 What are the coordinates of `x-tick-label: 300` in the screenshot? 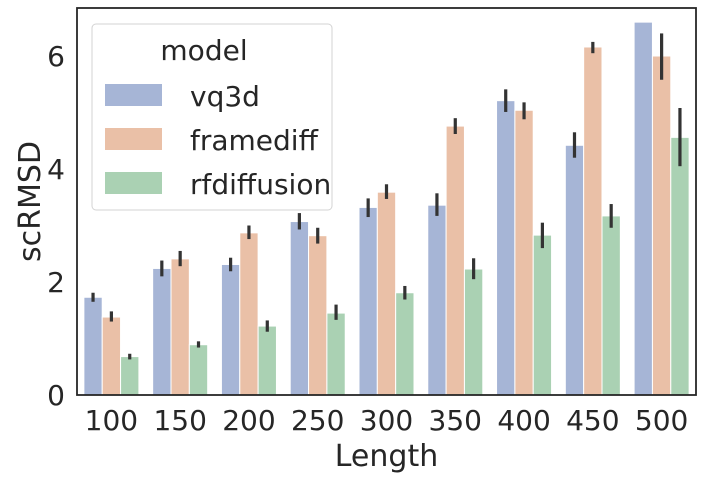 It's located at (386, 420).